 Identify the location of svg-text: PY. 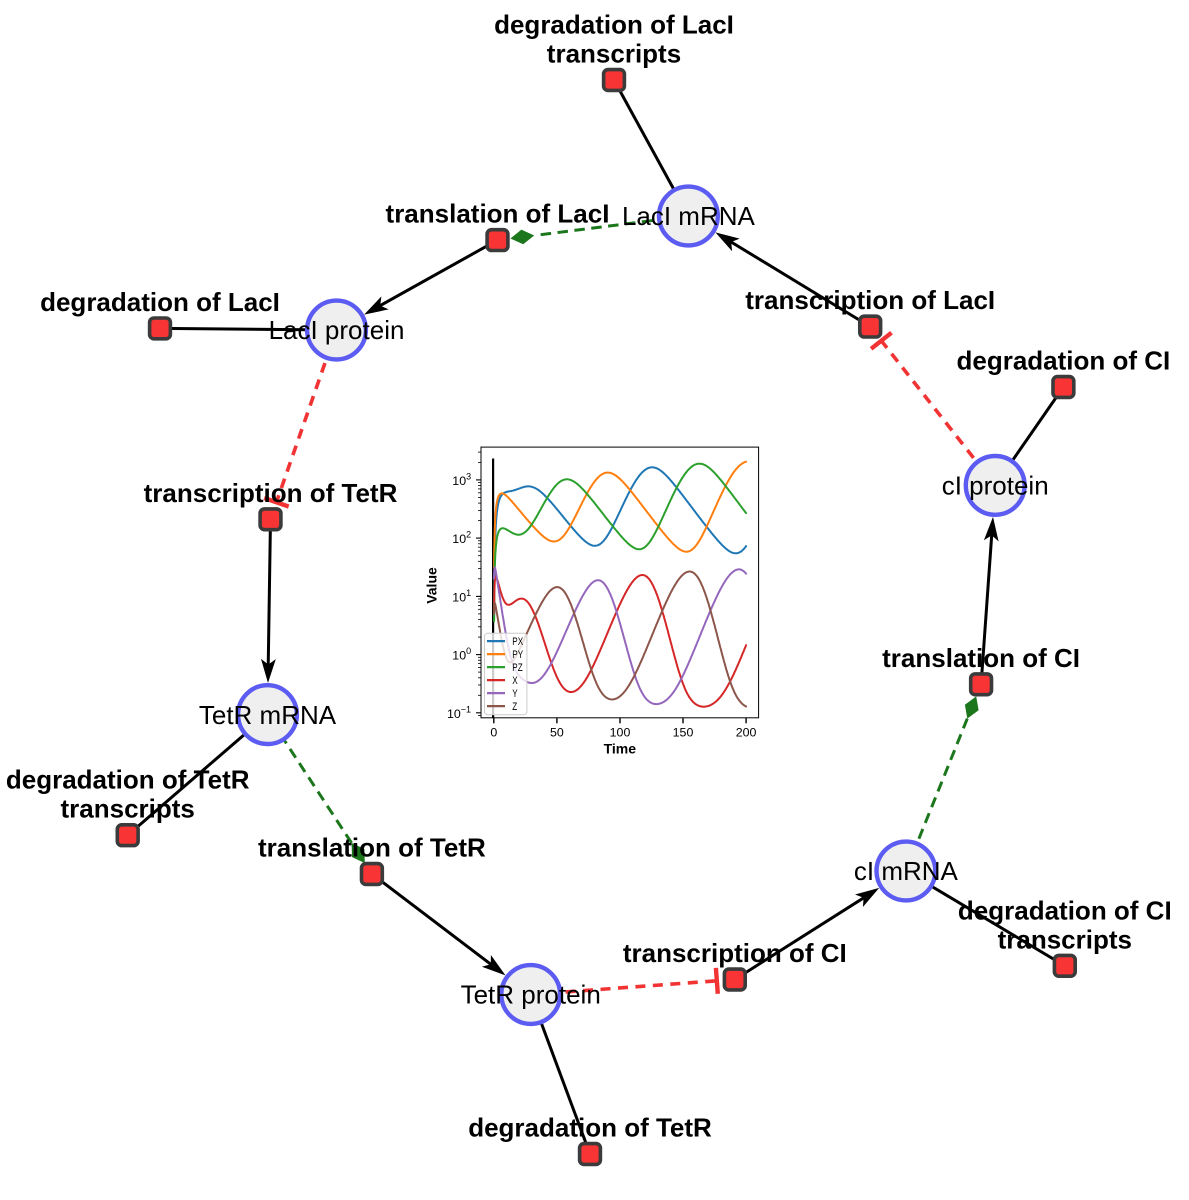
(517, 655).